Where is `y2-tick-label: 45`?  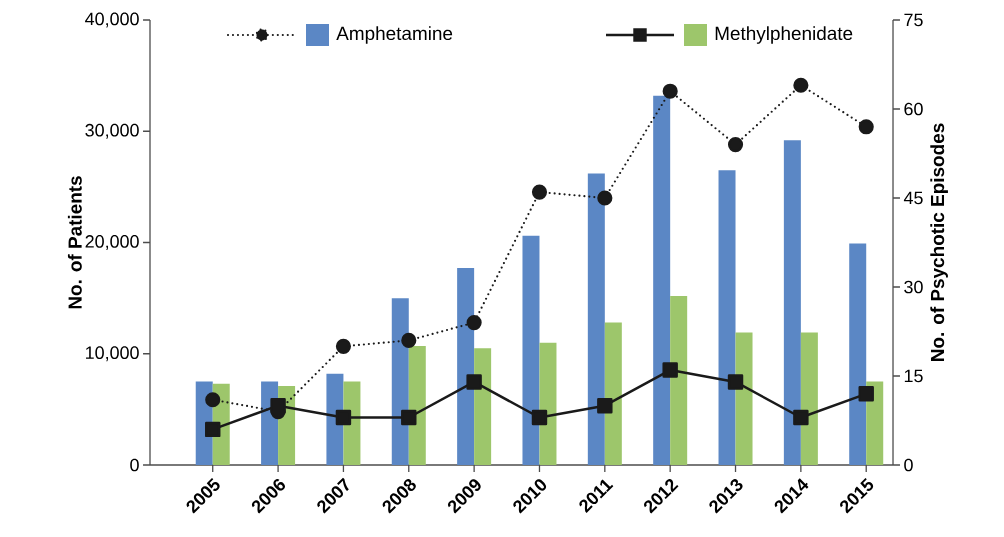
y2-tick-label: 45 is located at coordinates (913, 198).